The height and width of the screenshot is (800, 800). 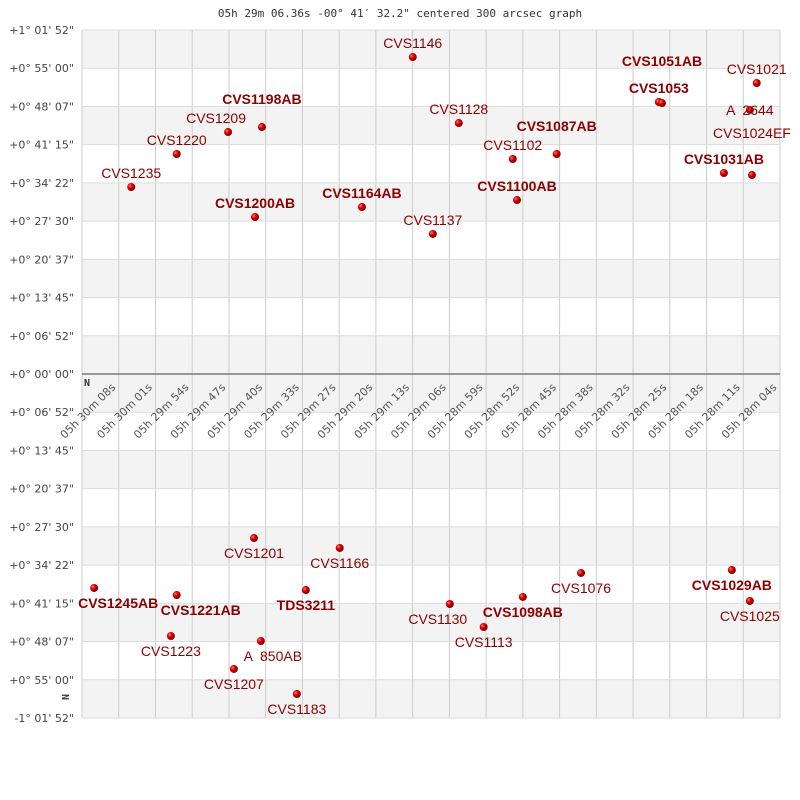 What do you see at coordinates (41, 336) in the screenshot?
I see `y-tick-label: +0° 06' 52"` at bounding box center [41, 336].